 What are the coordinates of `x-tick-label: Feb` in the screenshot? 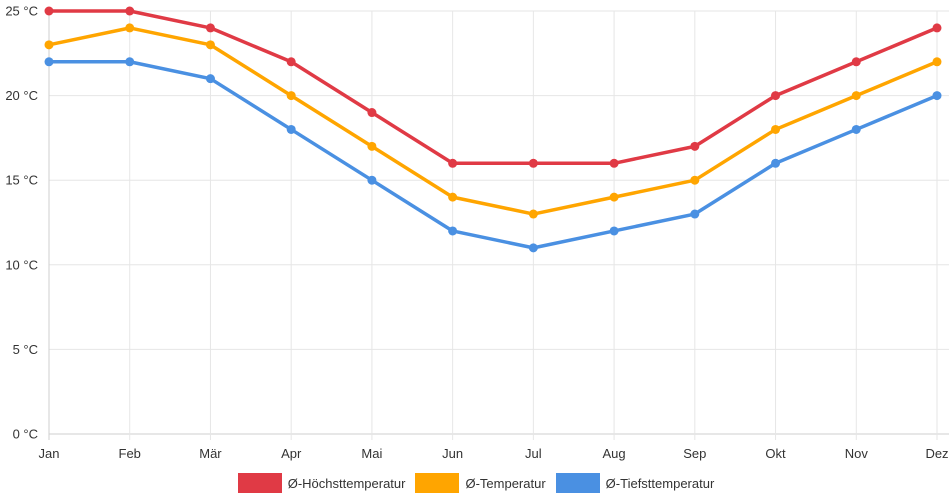 It's located at (130, 453).